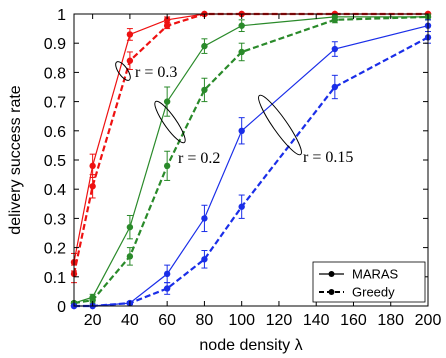  What do you see at coordinates (61, 15) in the screenshot?
I see `y-tick-label: 1` at bounding box center [61, 15].